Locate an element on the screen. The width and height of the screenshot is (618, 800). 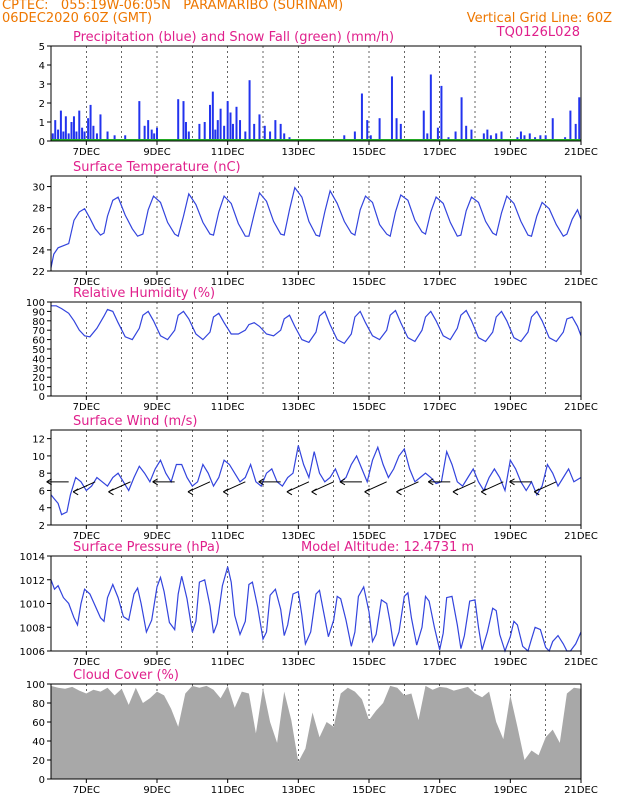
wind-ytick-label: 2 is located at coordinates (42, 526).